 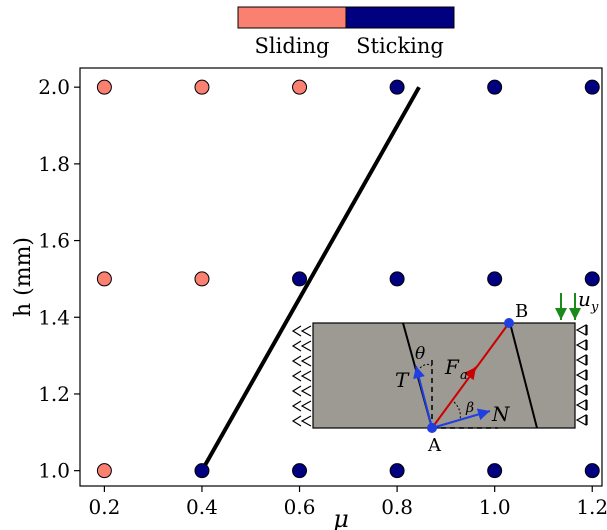 What do you see at coordinates (521, 311) in the screenshot?
I see `label-B: B` at bounding box center [521, 311].